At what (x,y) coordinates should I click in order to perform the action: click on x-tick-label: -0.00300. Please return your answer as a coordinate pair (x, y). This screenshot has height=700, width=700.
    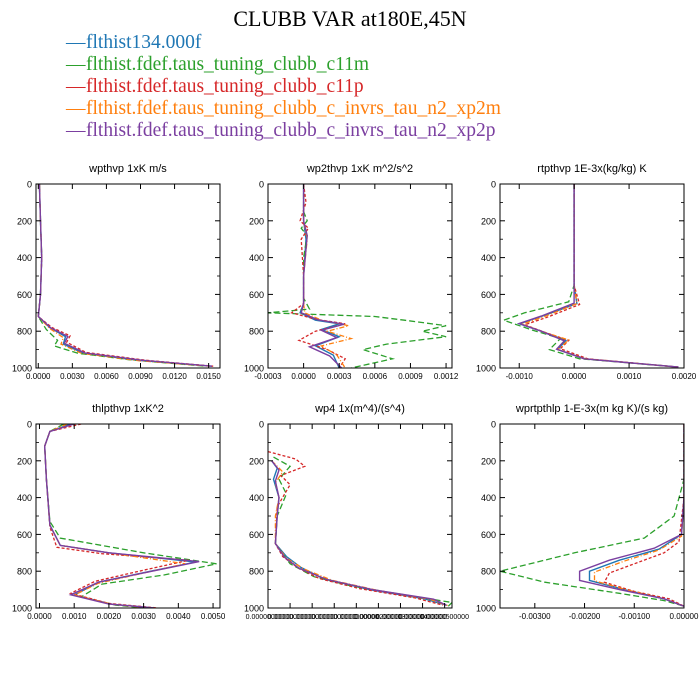
    Looking at the image, I should click on (535, 616).